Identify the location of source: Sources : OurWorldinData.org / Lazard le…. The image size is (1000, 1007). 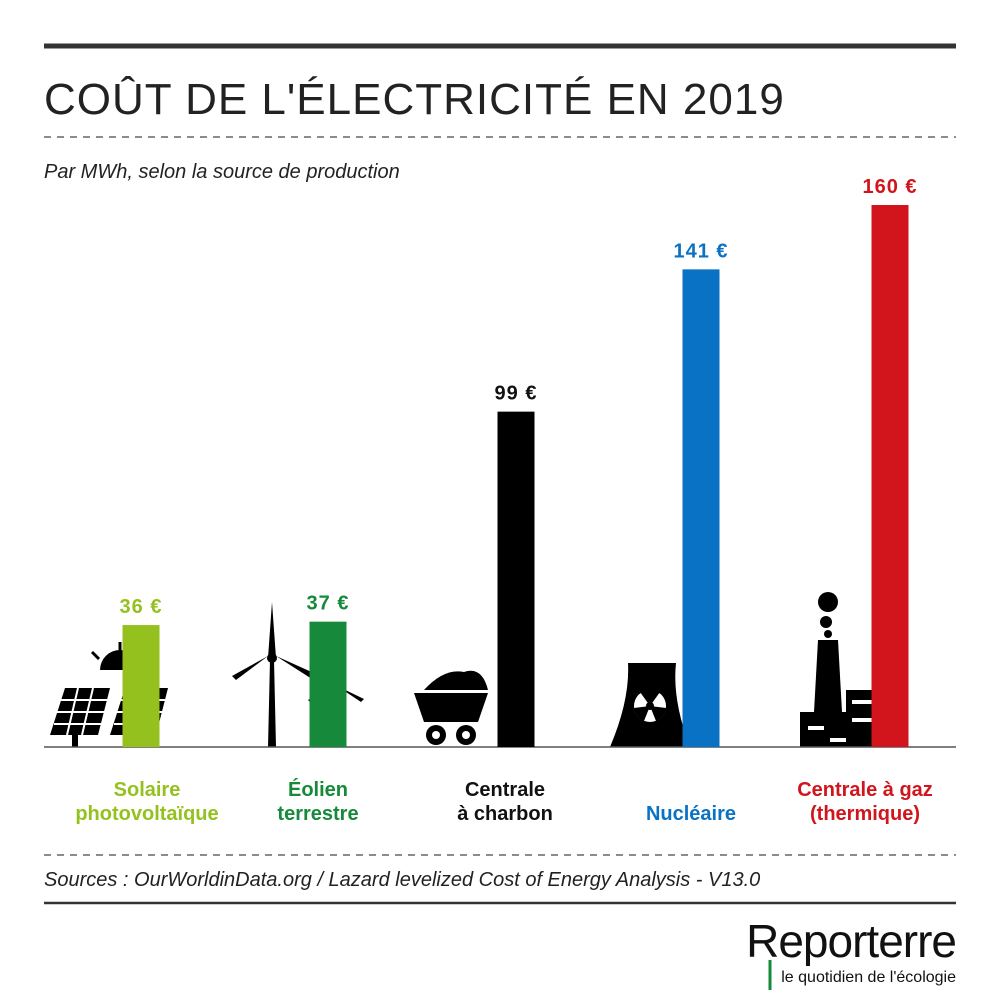
(402, 880).